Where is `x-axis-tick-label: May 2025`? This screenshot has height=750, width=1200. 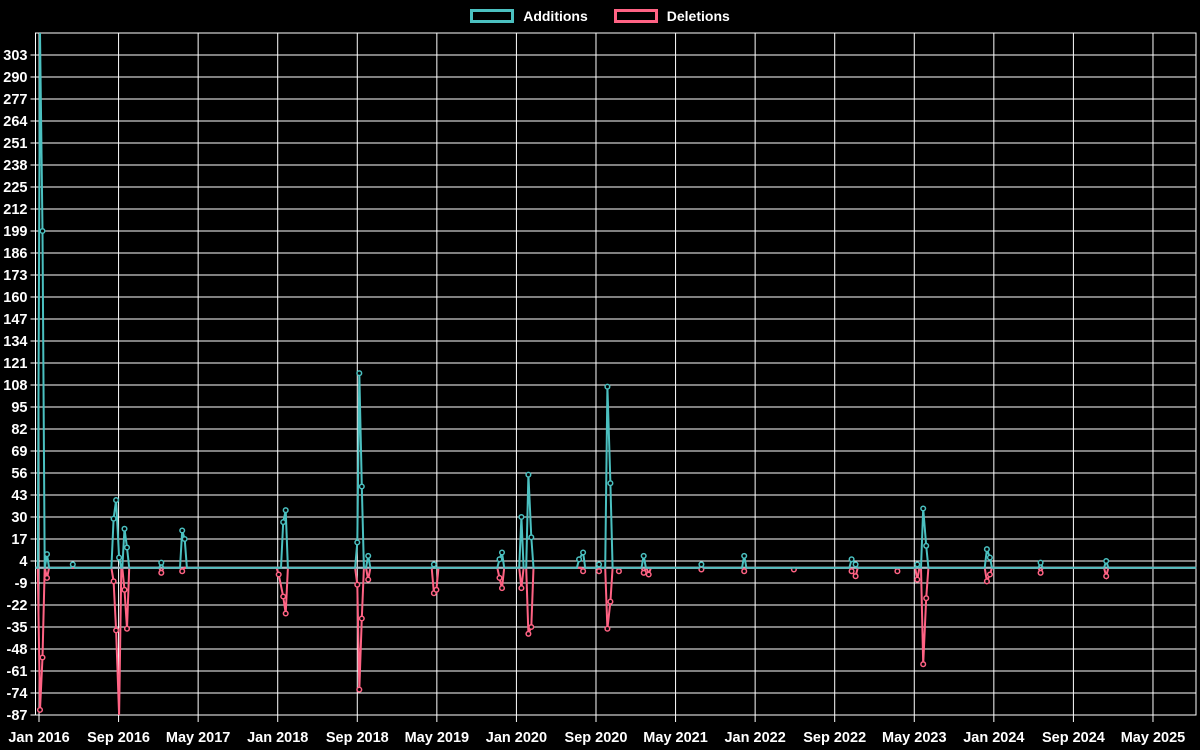
x-axis-tick-label: May 2025 is located at coordinates (1153, 738).